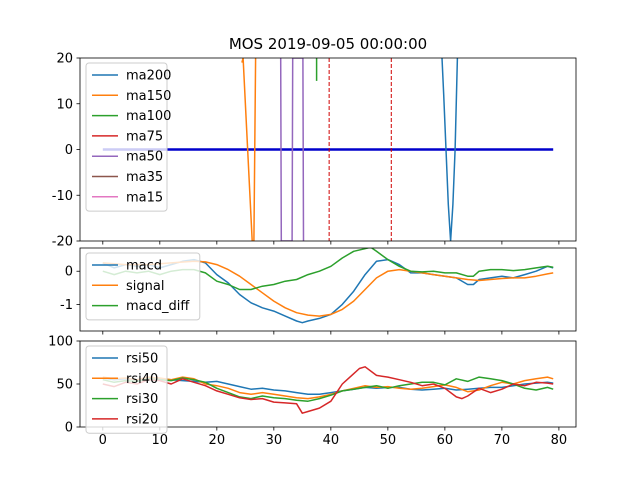 The width and height of the screenshot is (640, 480). I want to click on legend-label-ma200: ma200, so click(148, 76).